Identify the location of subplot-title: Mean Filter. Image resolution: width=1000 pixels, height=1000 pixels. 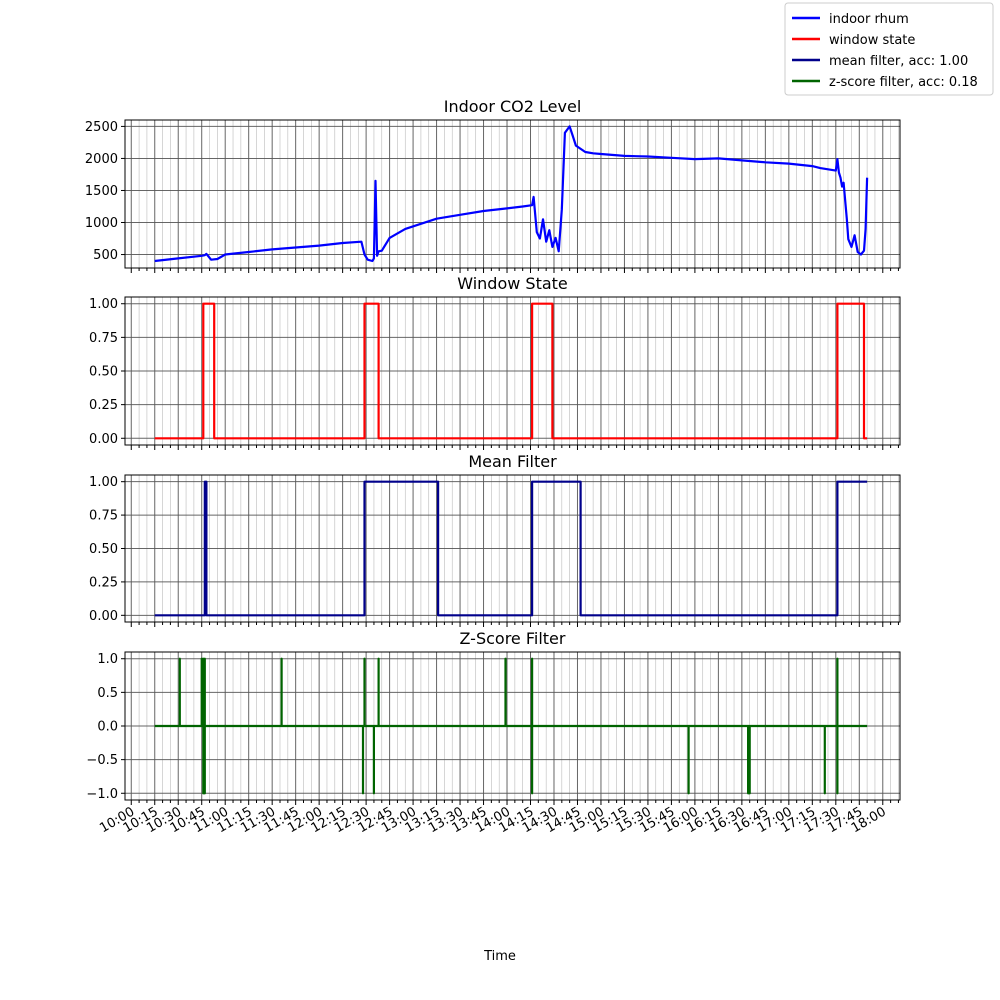
(512, 461).